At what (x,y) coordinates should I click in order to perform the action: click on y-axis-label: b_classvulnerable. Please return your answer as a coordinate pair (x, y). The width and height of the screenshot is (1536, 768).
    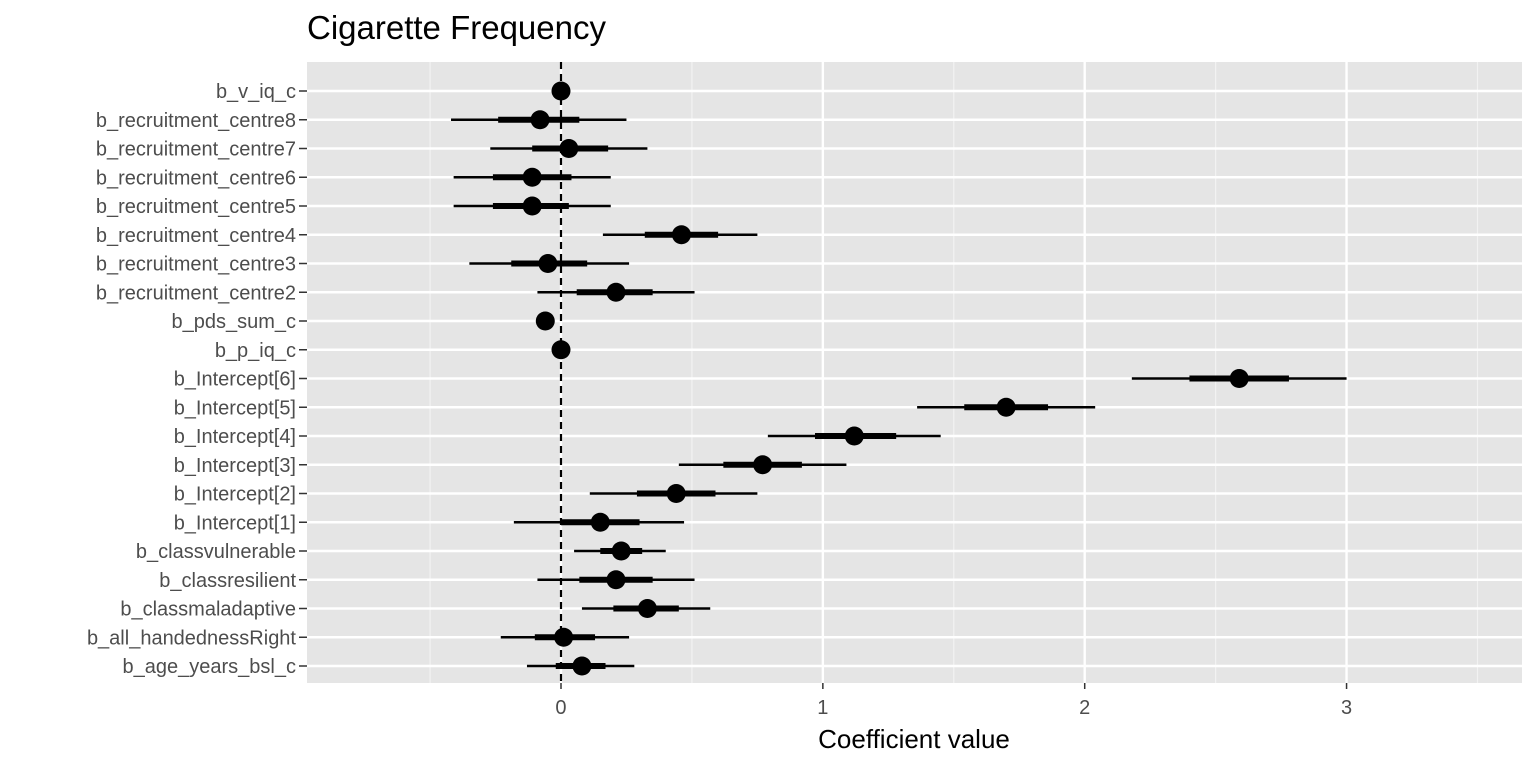
    Looking at the image, I should click on (216, 552).